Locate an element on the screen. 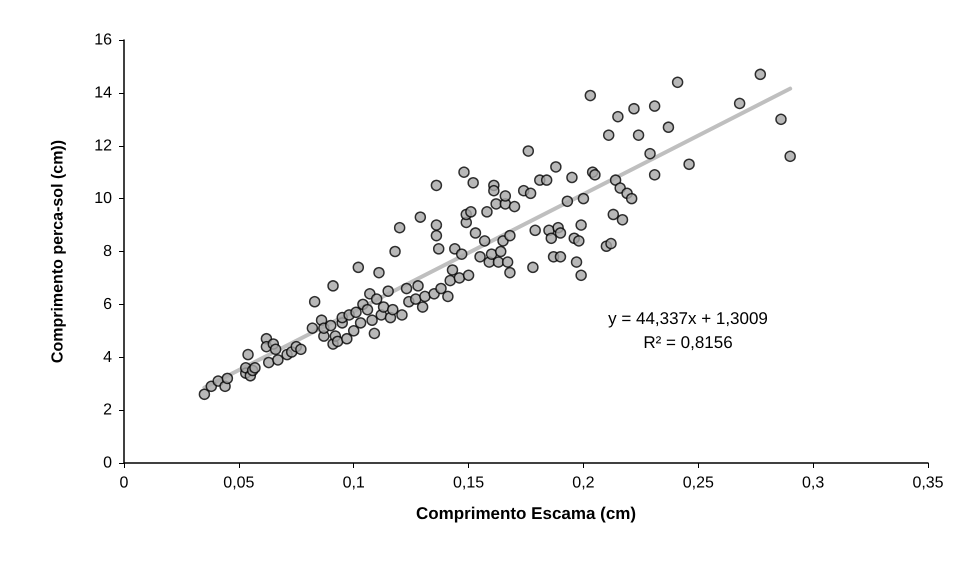  x-tick-label: 0,25 is located at coordinates (698, 483).